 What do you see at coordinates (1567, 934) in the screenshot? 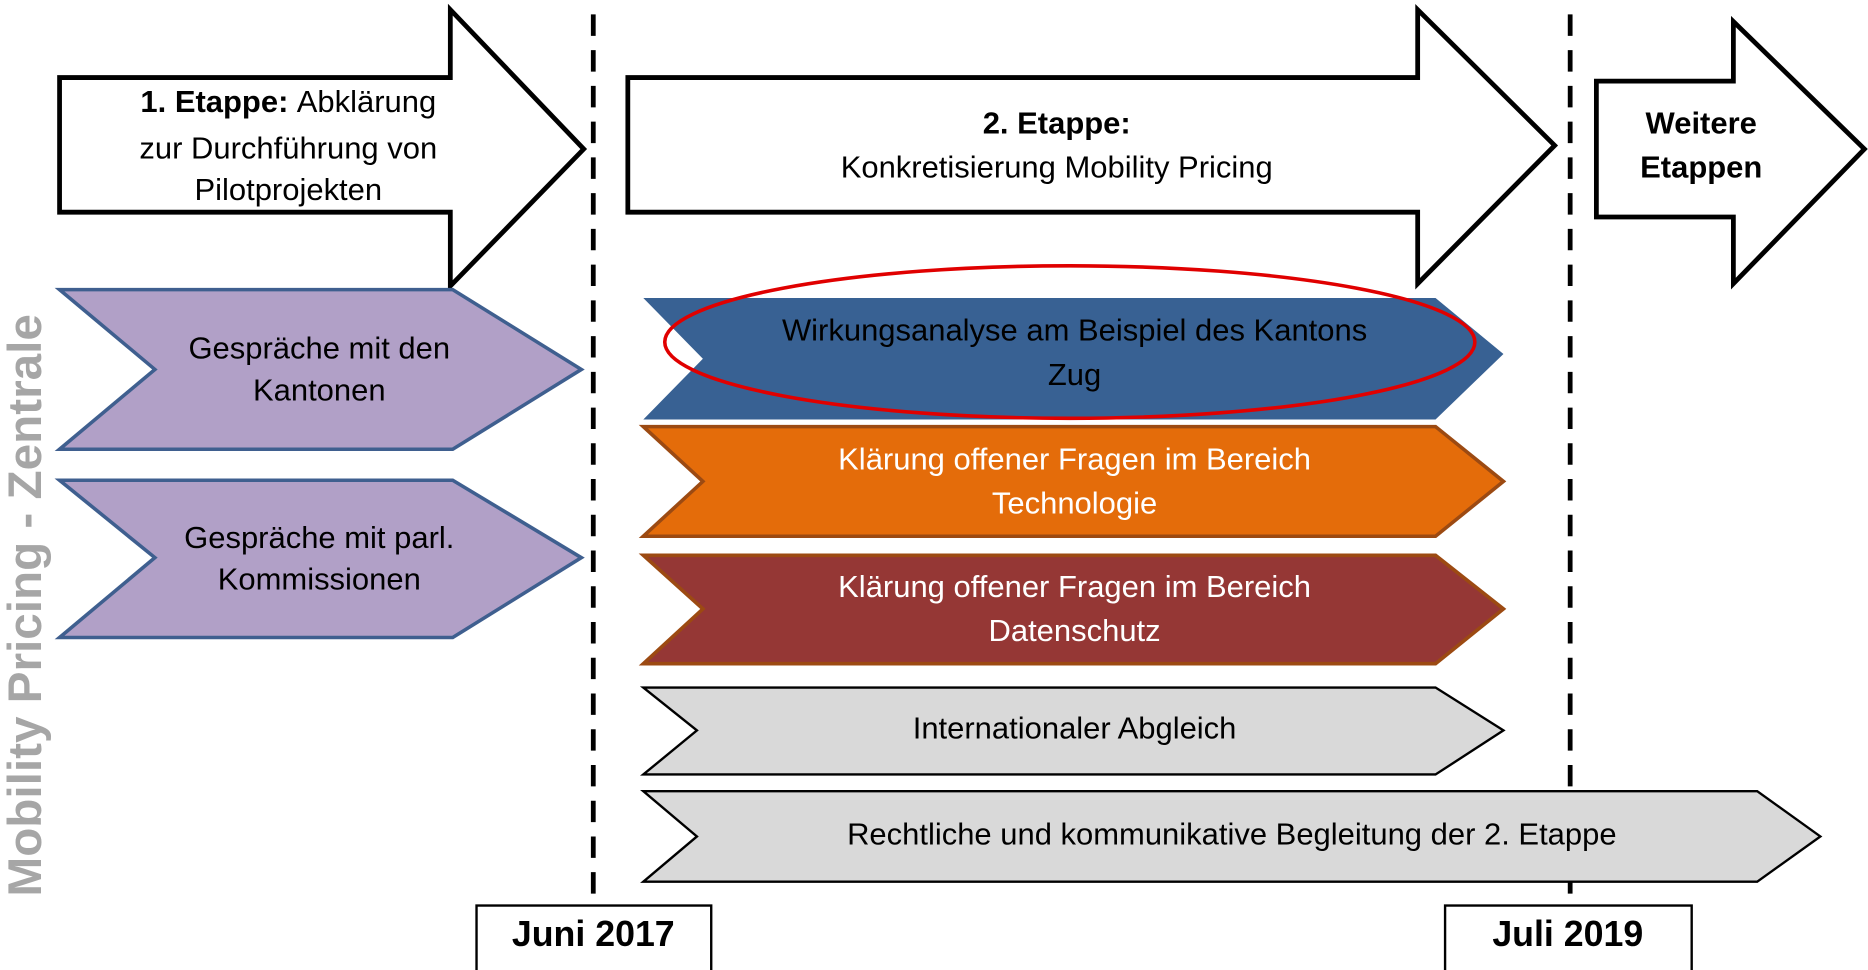
I see `milestone-label: Juli 2019` at bounding box center [1567, 934].